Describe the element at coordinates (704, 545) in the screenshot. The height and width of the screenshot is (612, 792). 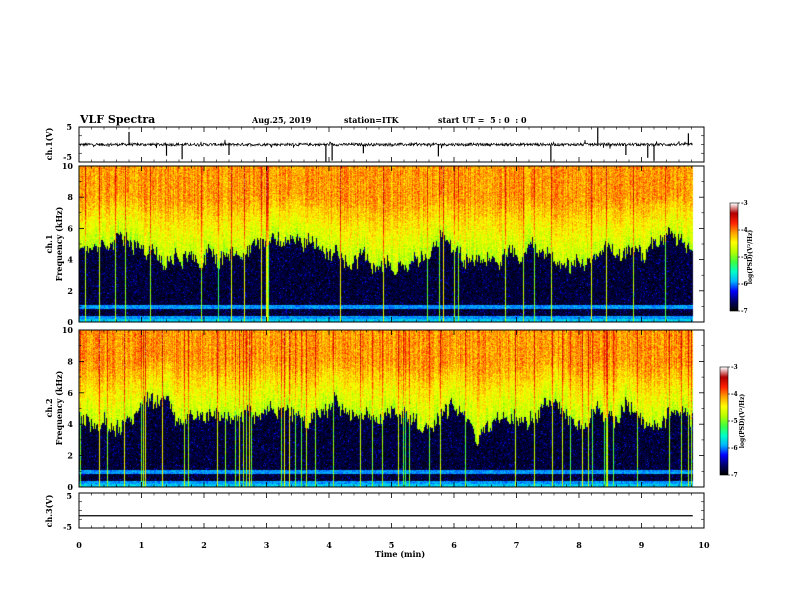
I see `x-tick-label: 10` at that location.